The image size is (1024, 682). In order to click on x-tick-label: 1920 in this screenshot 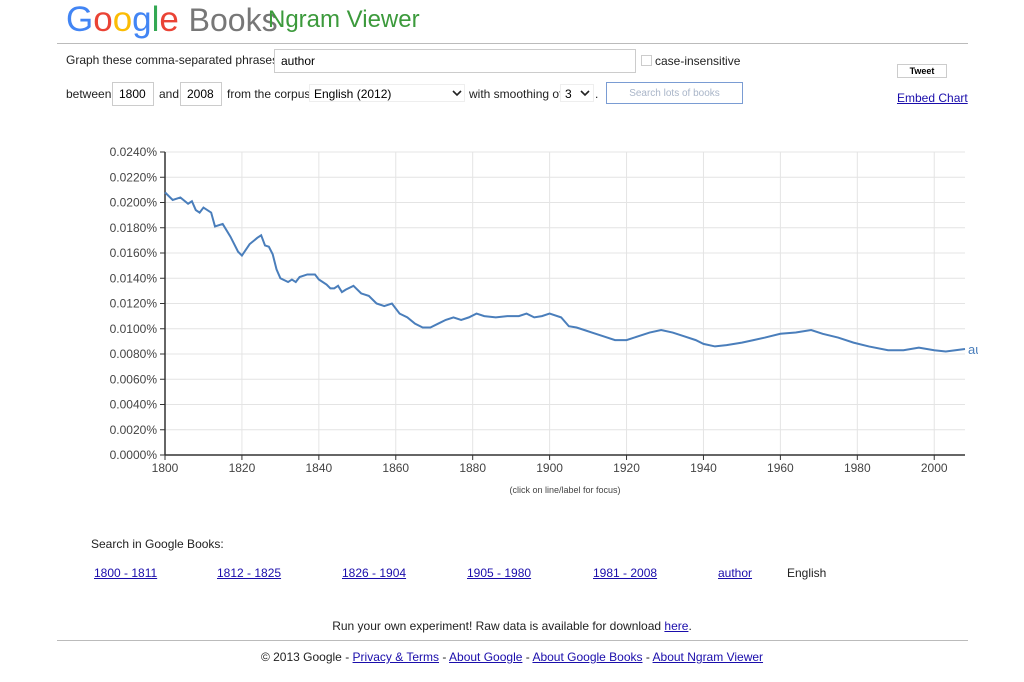, I will do `click(626, 468)`.